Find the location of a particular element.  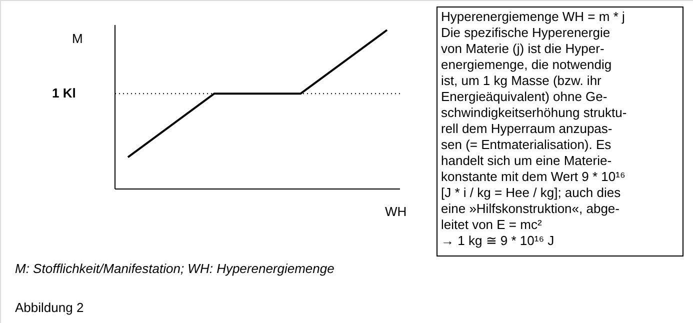

ref-line-label: 1 Kl is located at coordinates (64, 93).